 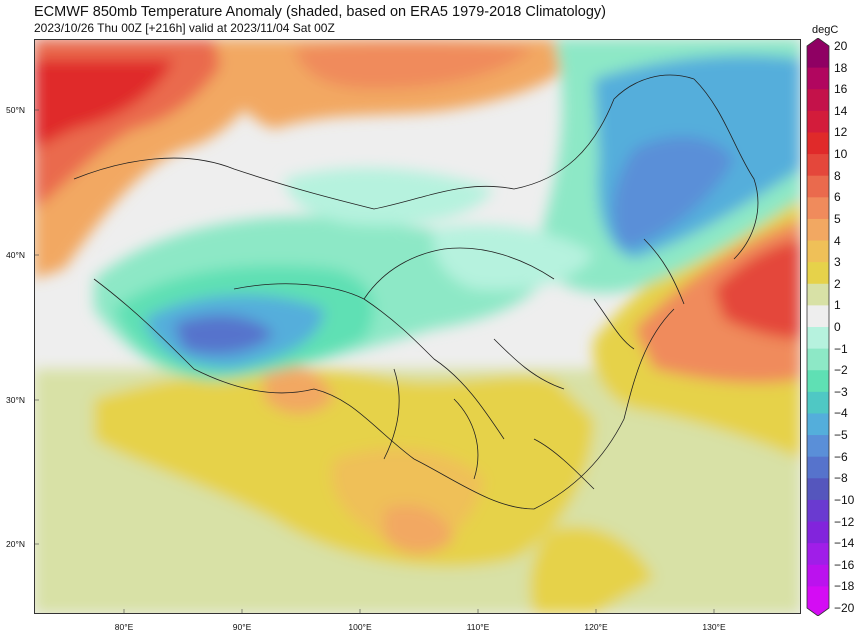 I want to click on colorbar, so click(x=818, y=327).